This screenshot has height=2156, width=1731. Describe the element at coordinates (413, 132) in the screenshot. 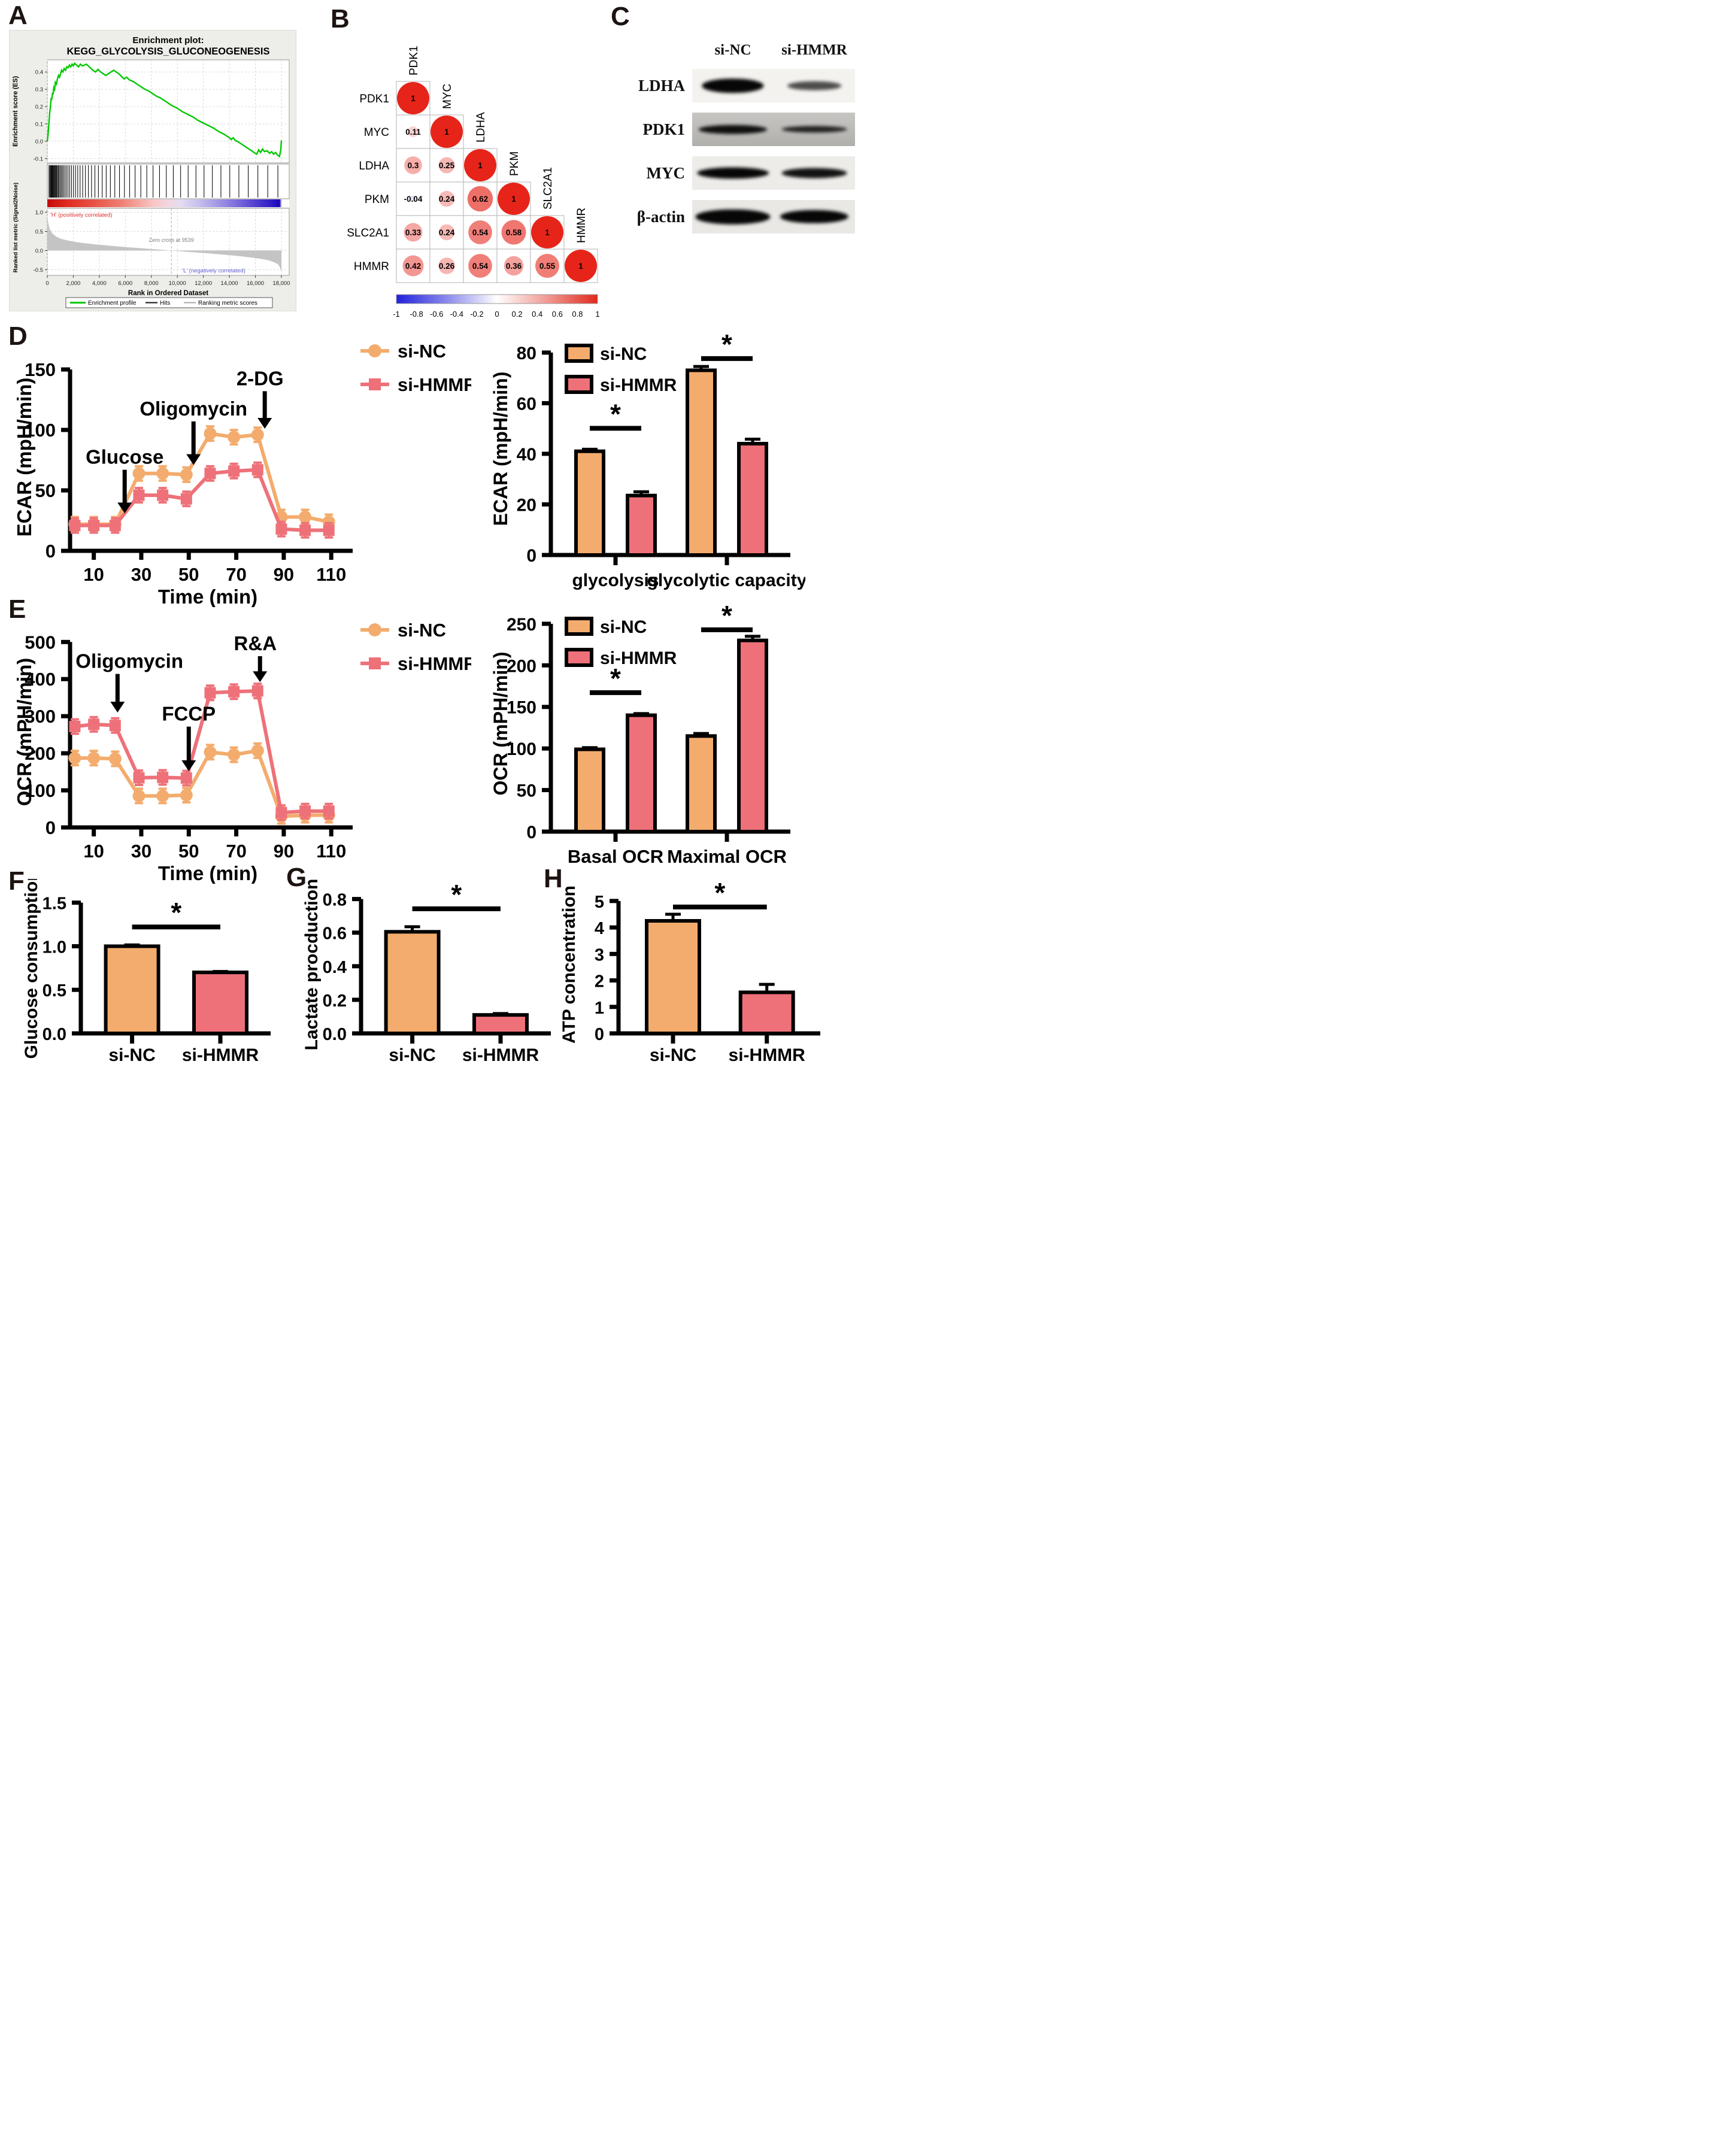

I see `correlation-value: 0.11` at that location.